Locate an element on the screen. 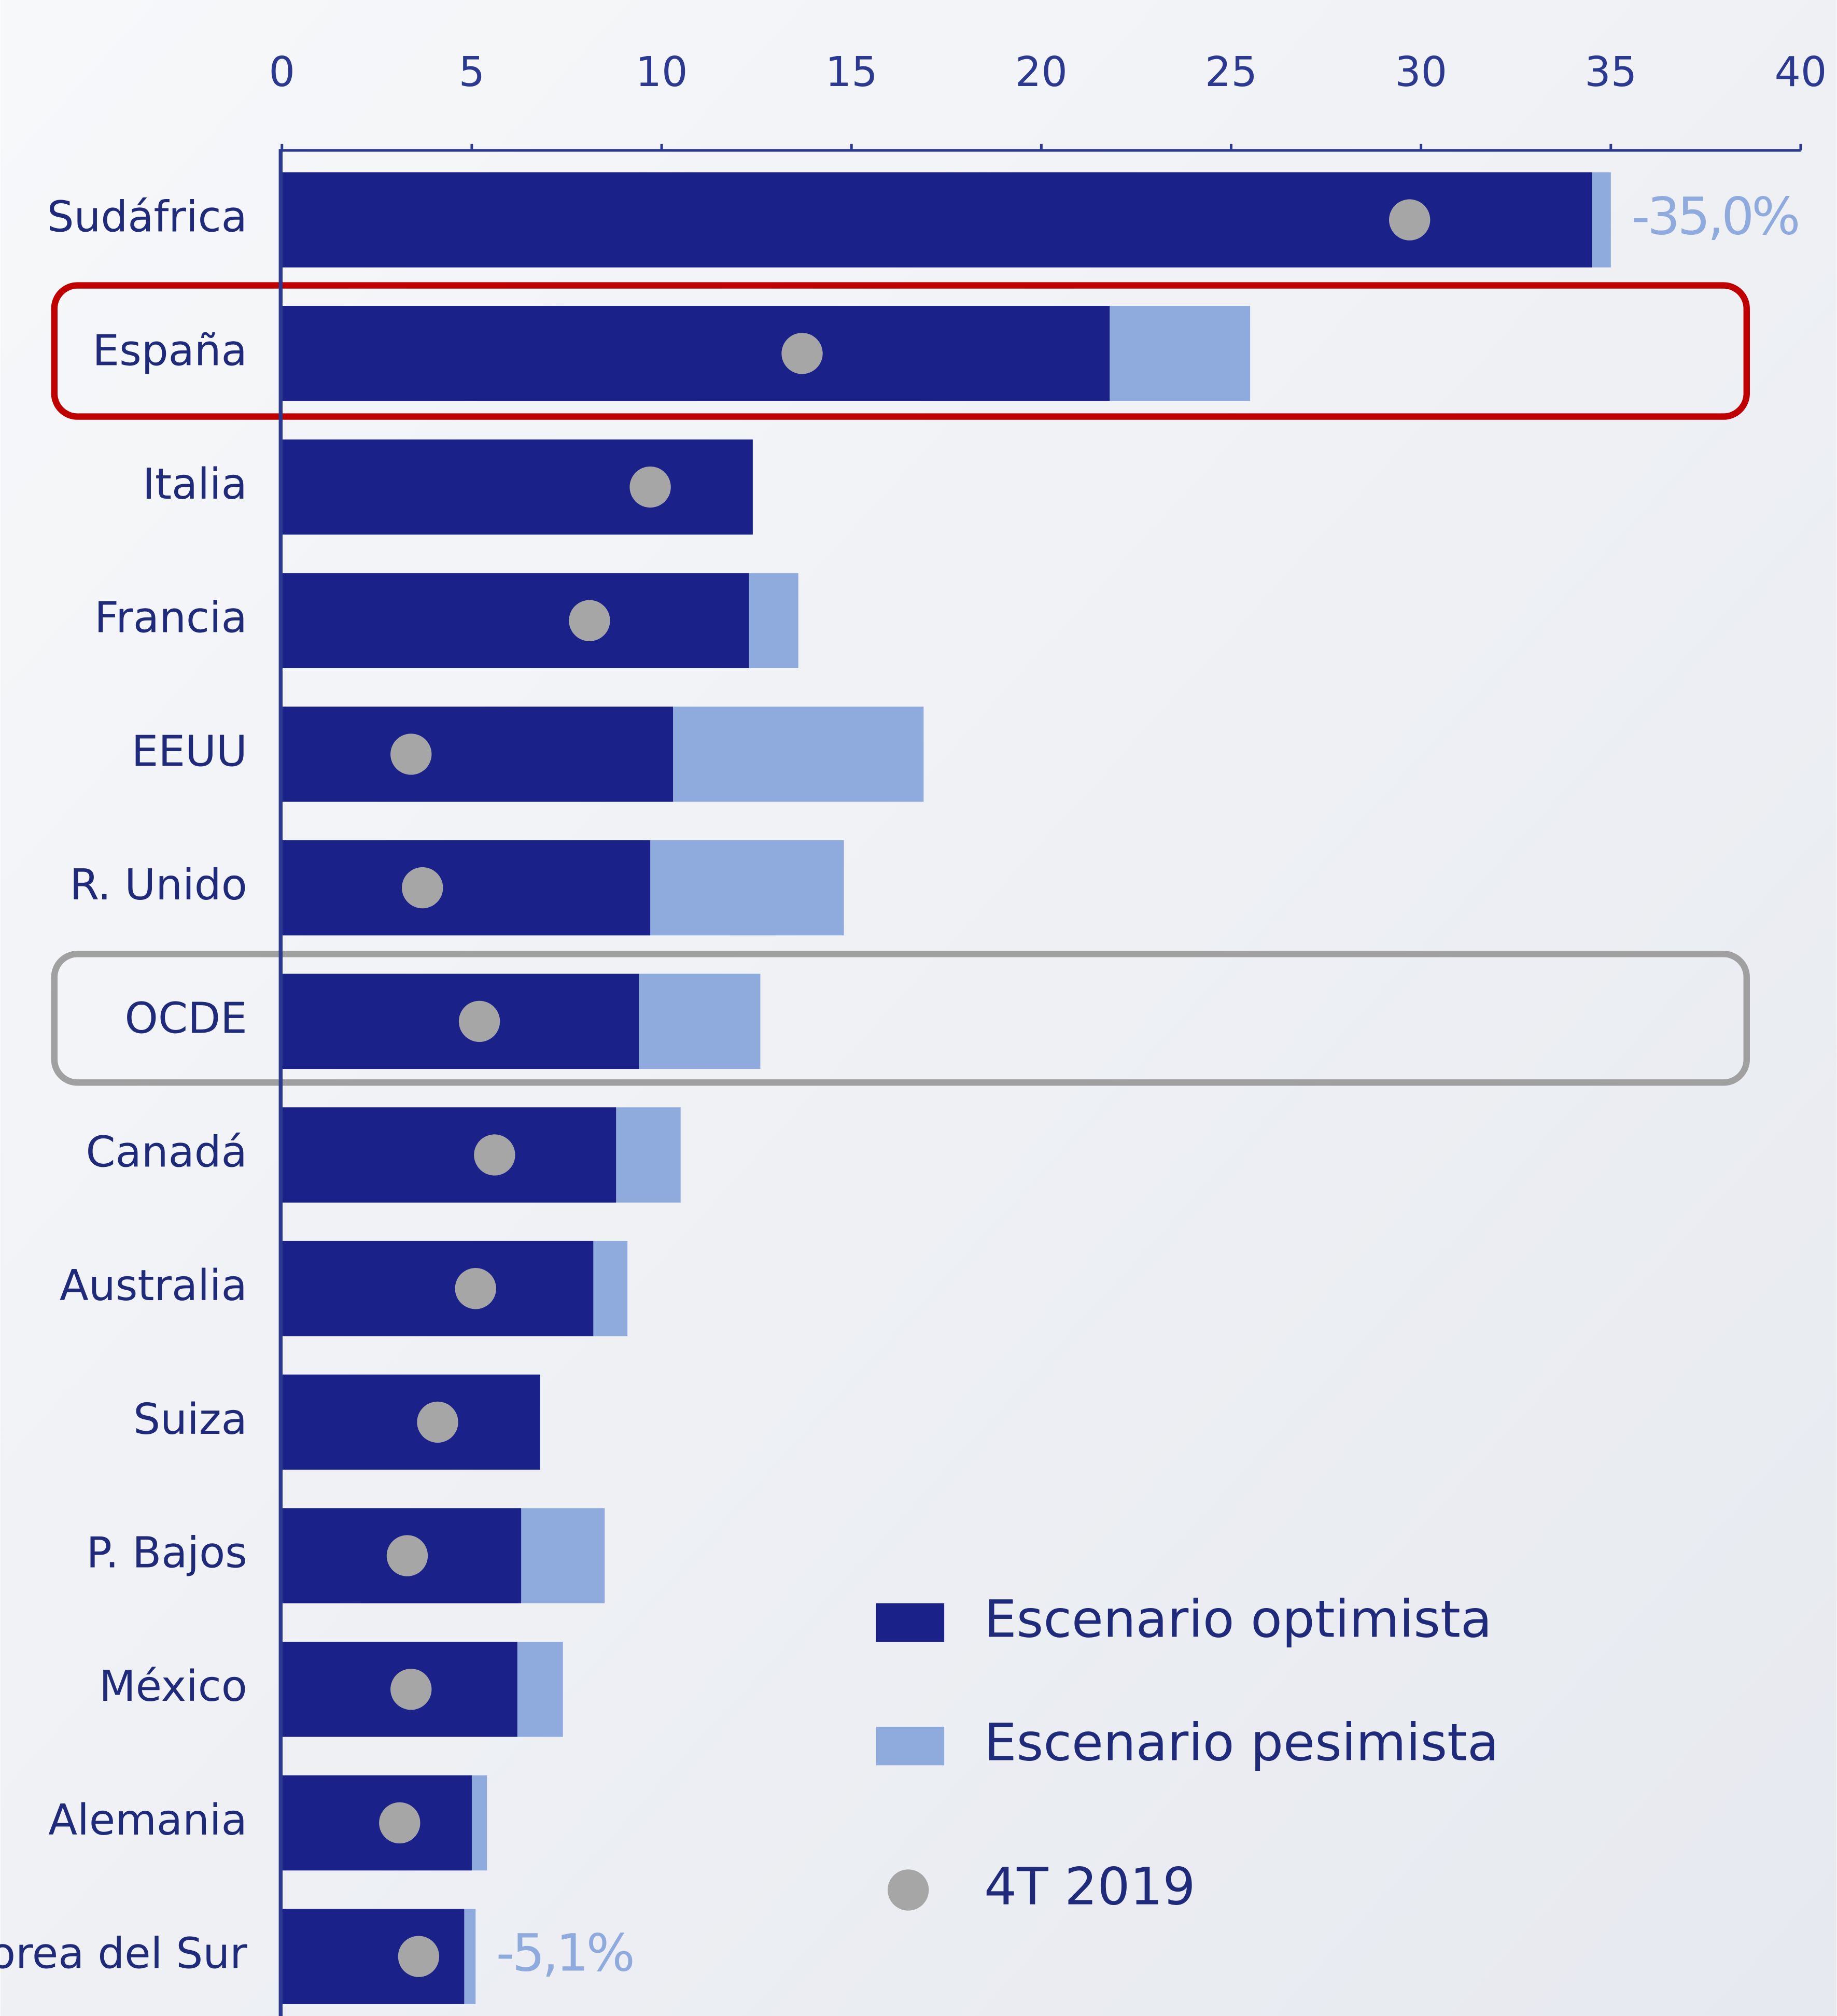 The width and height of the screenshot is (1837, 2016). y-tick-label: Alemania is located at coordinates (147, 1820).